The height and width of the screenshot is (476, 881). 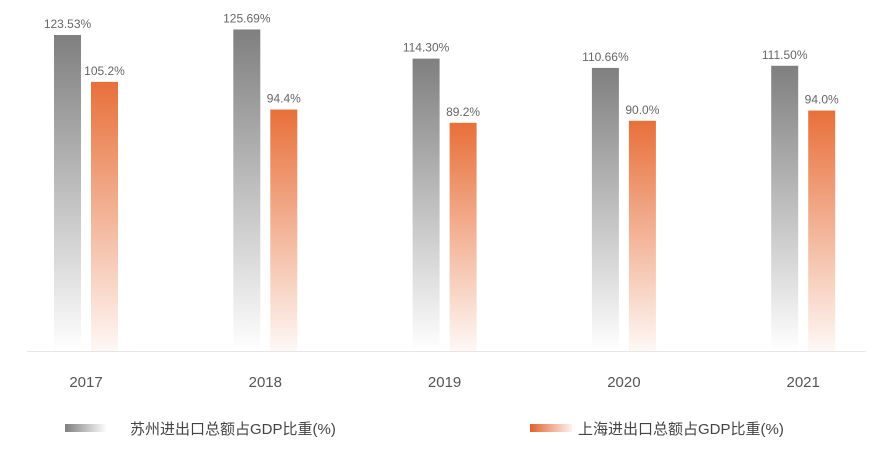 What do you see at coordinates (233, 429) in the screenshot?
I see `legend-label-suzhou: 苏州进出口总额占GDP比重(%)` at bounding box center [233, 429].